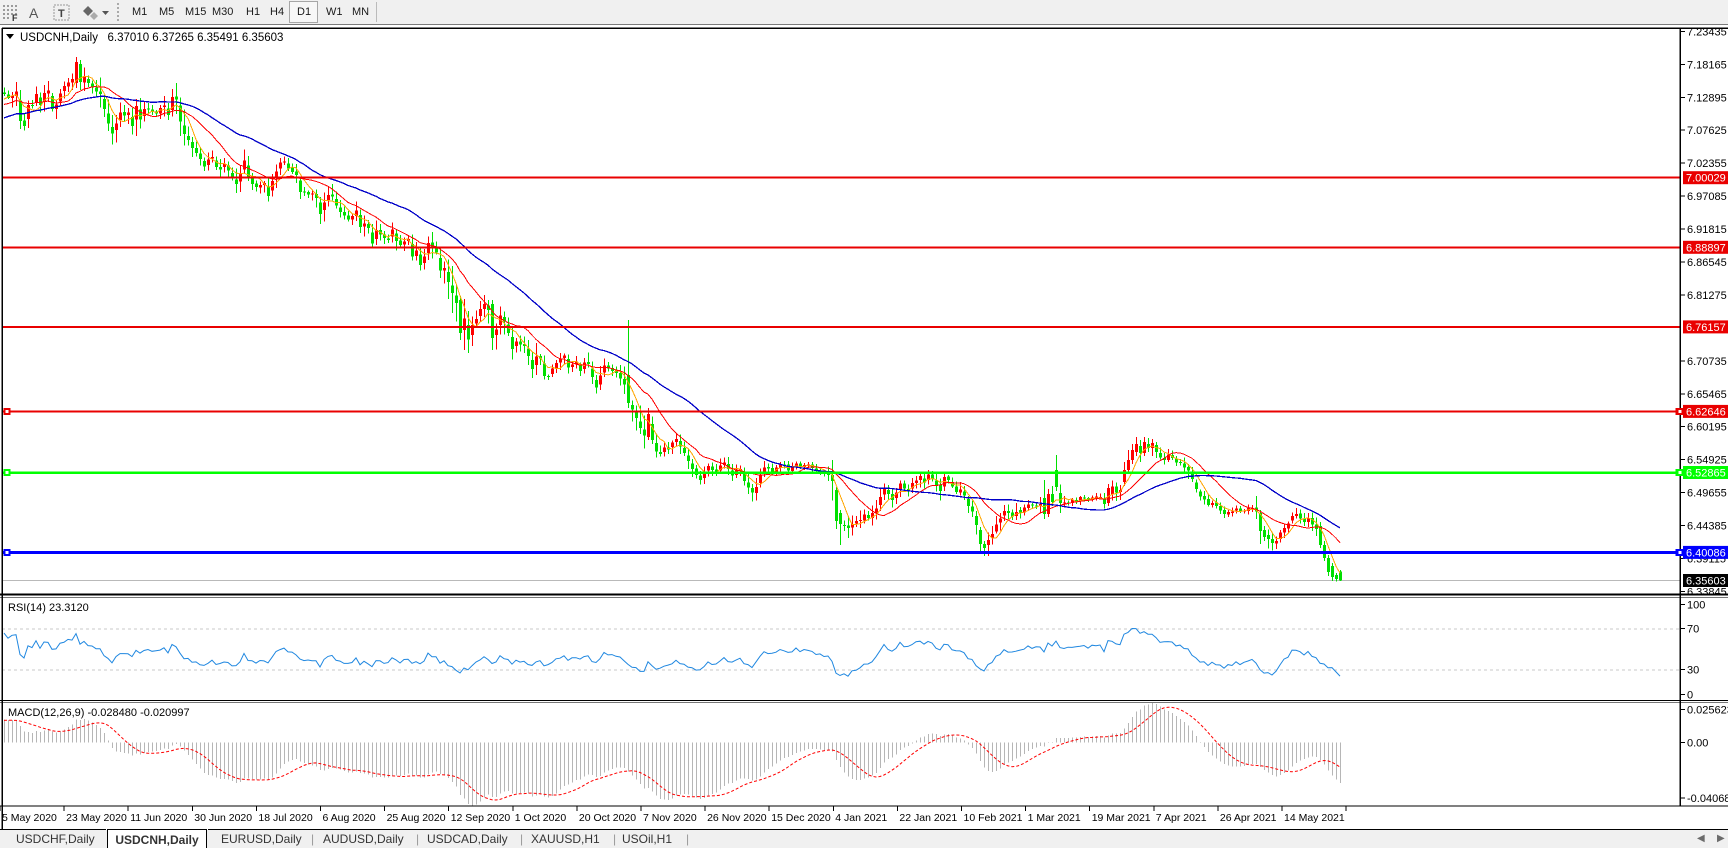  I want to click on svg-text: 20 Oct 2020, so click(607, 818).